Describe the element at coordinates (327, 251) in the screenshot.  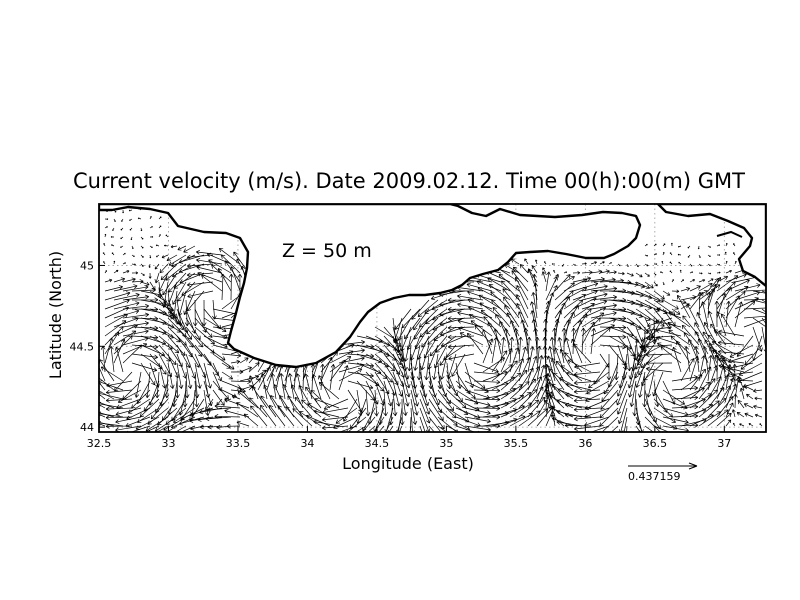
I see `depth-label: Z = 50 m` at that location.